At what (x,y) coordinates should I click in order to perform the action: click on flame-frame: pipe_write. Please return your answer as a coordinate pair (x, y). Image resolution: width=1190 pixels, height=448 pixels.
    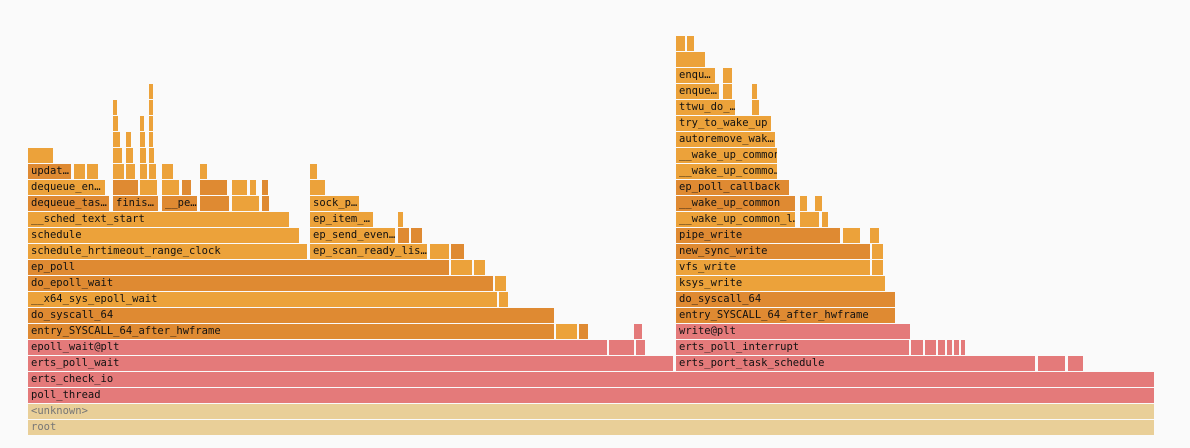
    Looking at the image, I should click on (758, 235).